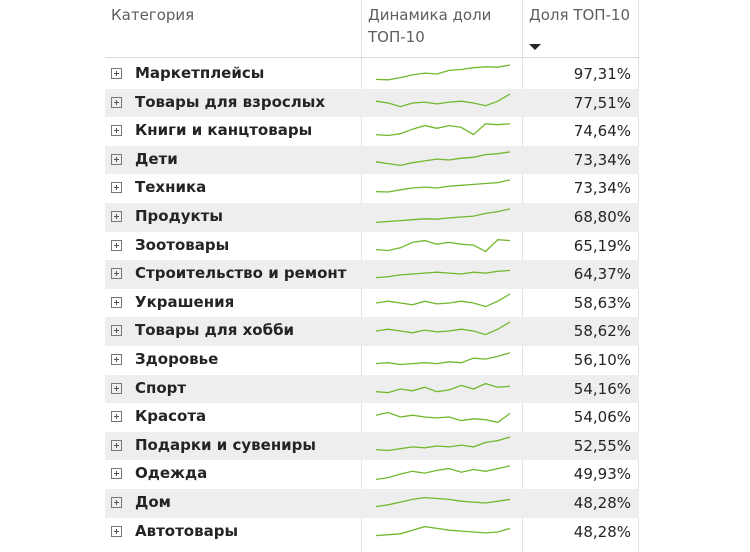  Describe the element at coordinates (602, 474) in the screenshot. I see `share-value: 49,93%` at that location.